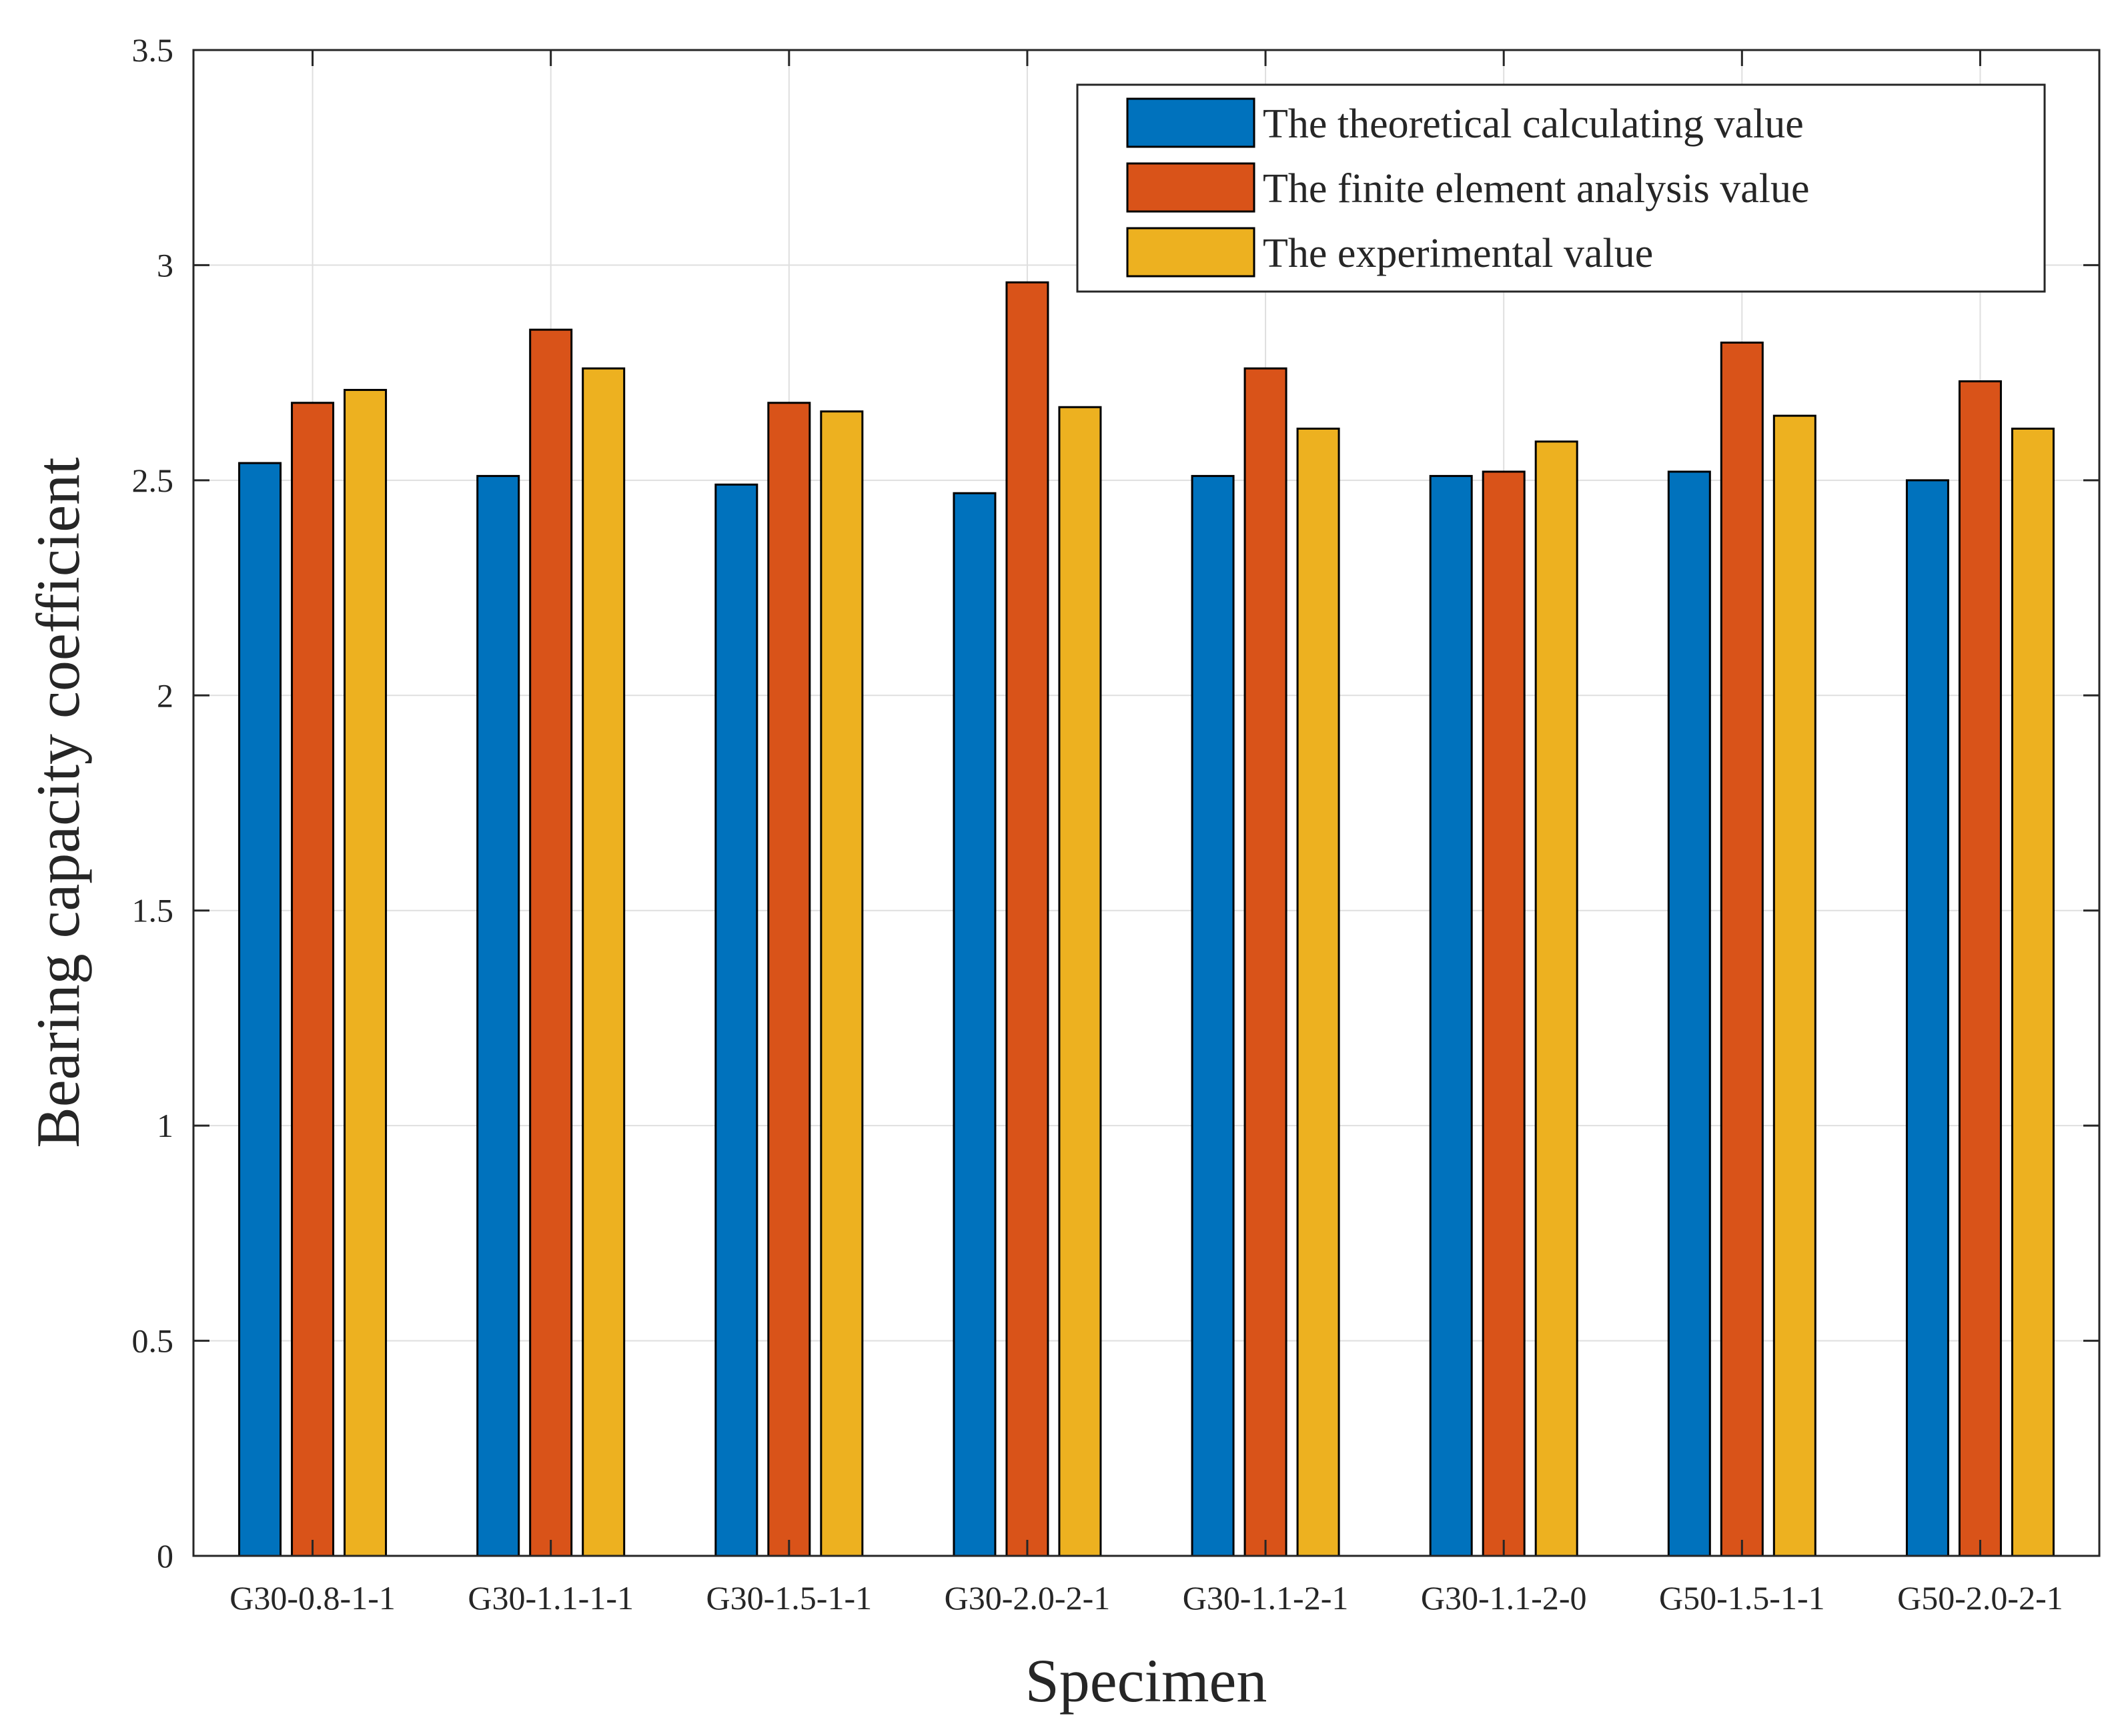  Describe the element at coordinates (165, 1556) in the screenshot. I see `y-tick-label: 0` at that location.